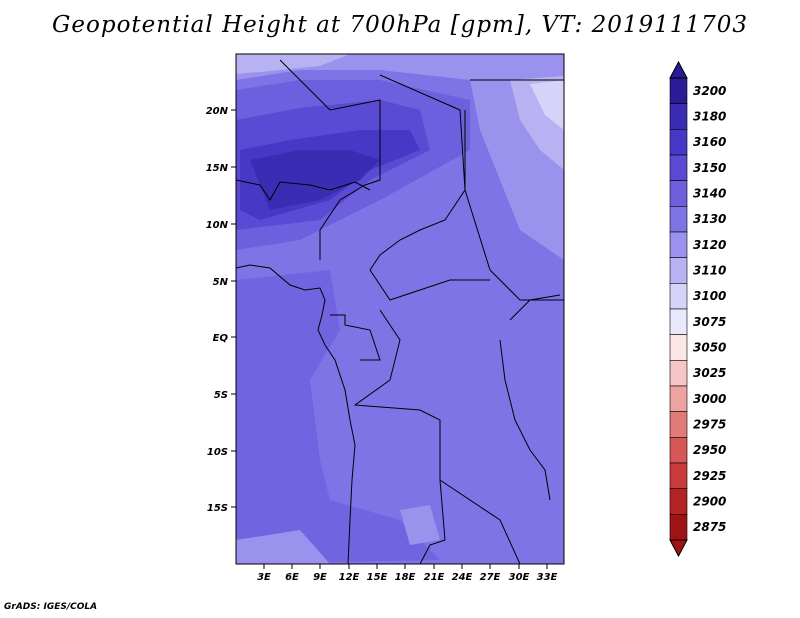 This screenshot has width=800, height=618. I want to click on colorbar-label: 3150, so click(709, 168).